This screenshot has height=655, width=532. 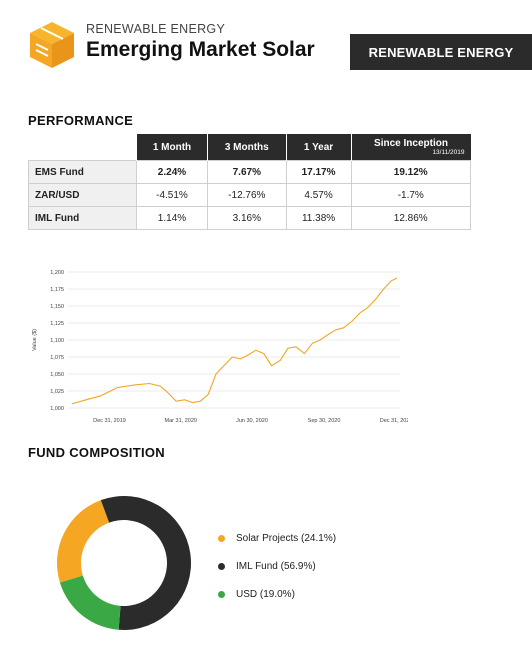 I want to click on logo-box-icon, so click(x=52, y=45).